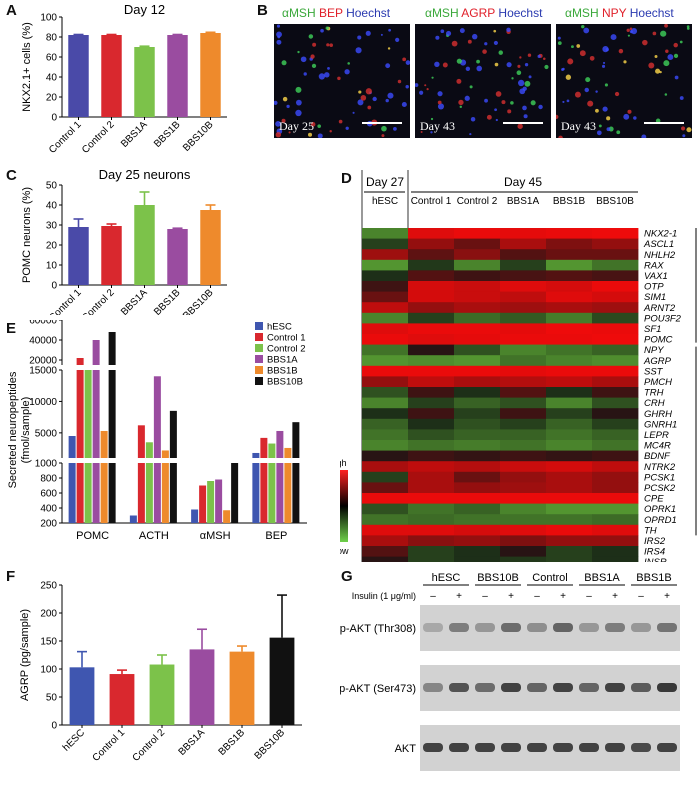 The height and width of the screenshot is (793, 700). What do you see at coordinates (344, 551) in the screenshot?
I see `scale-low-label: Low` at bounding box center [344, 551].